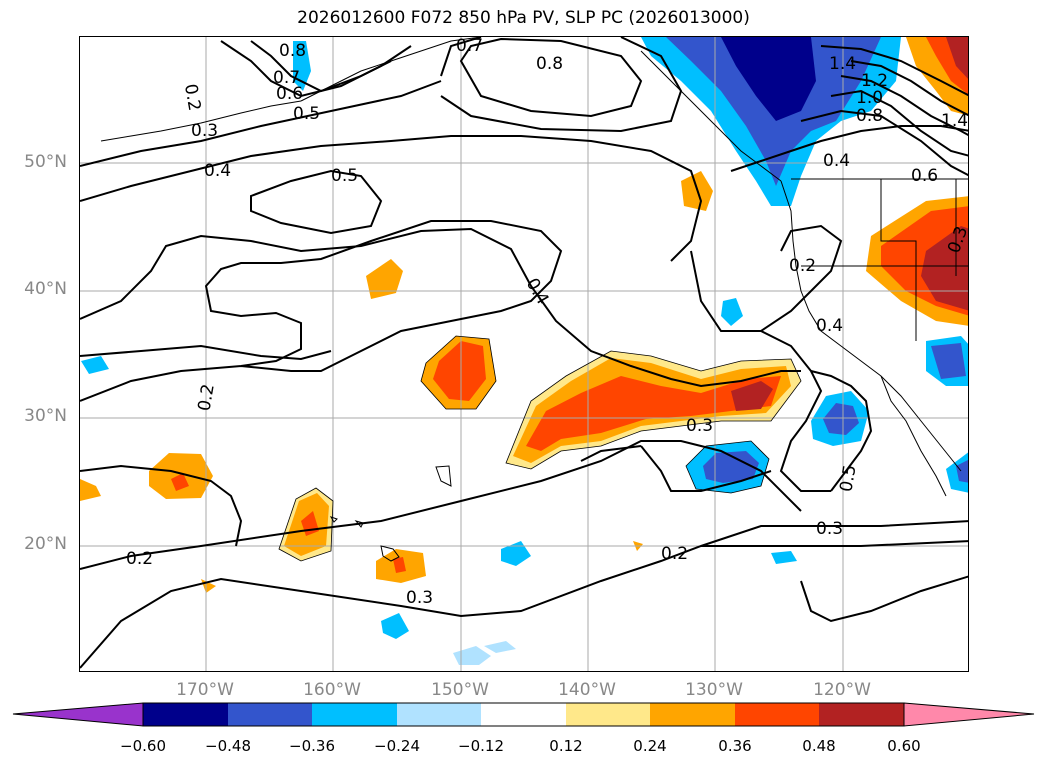 The image size is (1047, 765). I want to click on pv-neg-130w-26n-core, so click(731, 467).